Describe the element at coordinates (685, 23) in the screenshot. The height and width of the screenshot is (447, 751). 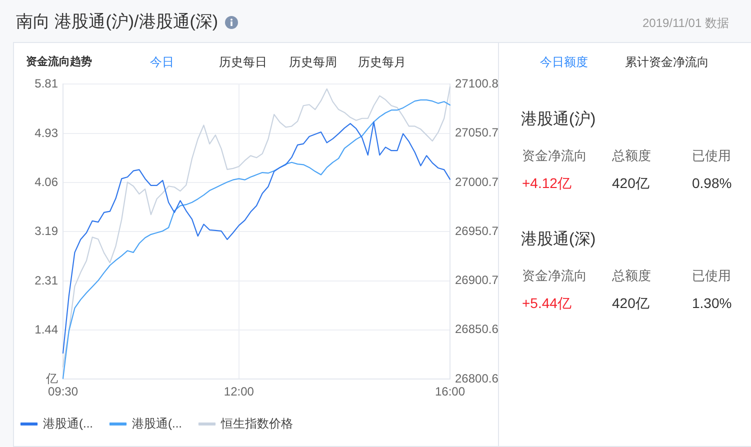
I see `text: 2019/11/01 数据` at that location.